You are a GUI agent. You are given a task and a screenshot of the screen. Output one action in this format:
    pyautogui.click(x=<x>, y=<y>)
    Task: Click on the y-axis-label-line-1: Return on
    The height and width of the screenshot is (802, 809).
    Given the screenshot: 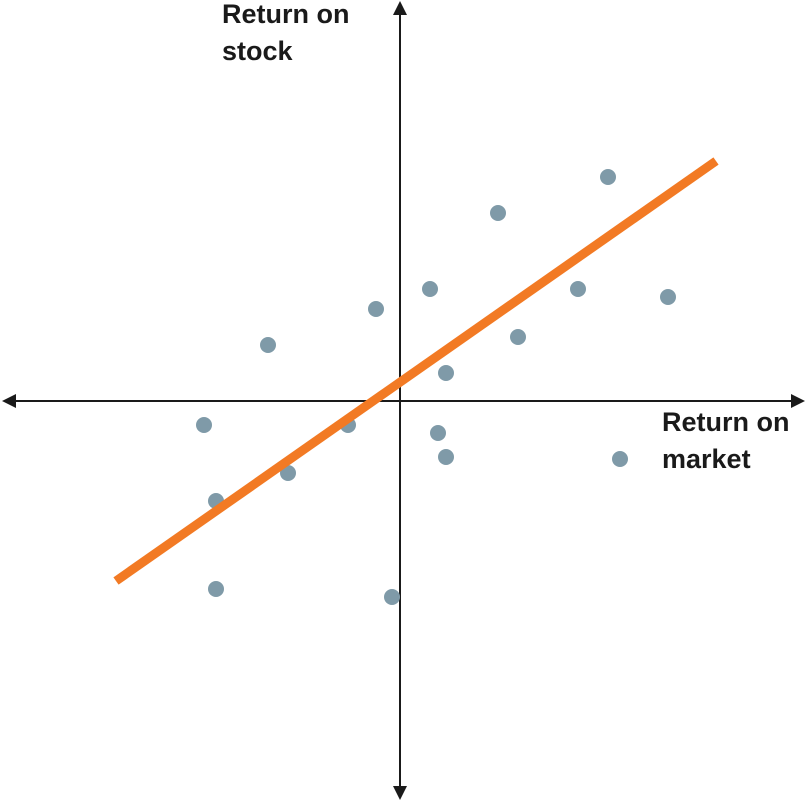 What is the action you would take?
    pyautogui.click(x=286, y=14)
    